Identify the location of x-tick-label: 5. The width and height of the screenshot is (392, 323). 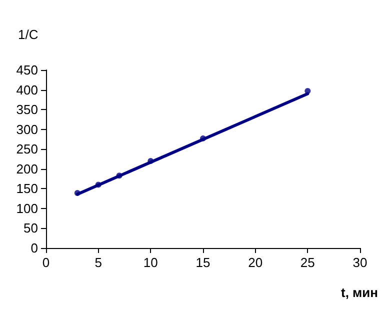
(98, 262).